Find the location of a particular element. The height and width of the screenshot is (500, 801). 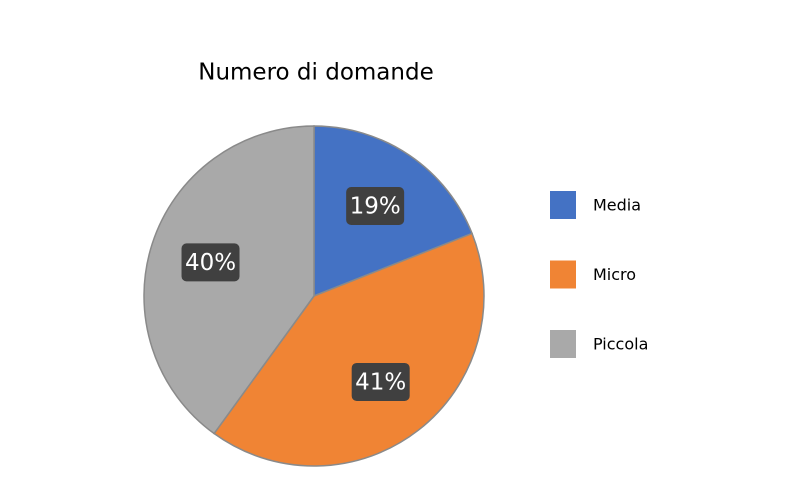

chart-title: Numero di domande is located at coordinates (315, 73).